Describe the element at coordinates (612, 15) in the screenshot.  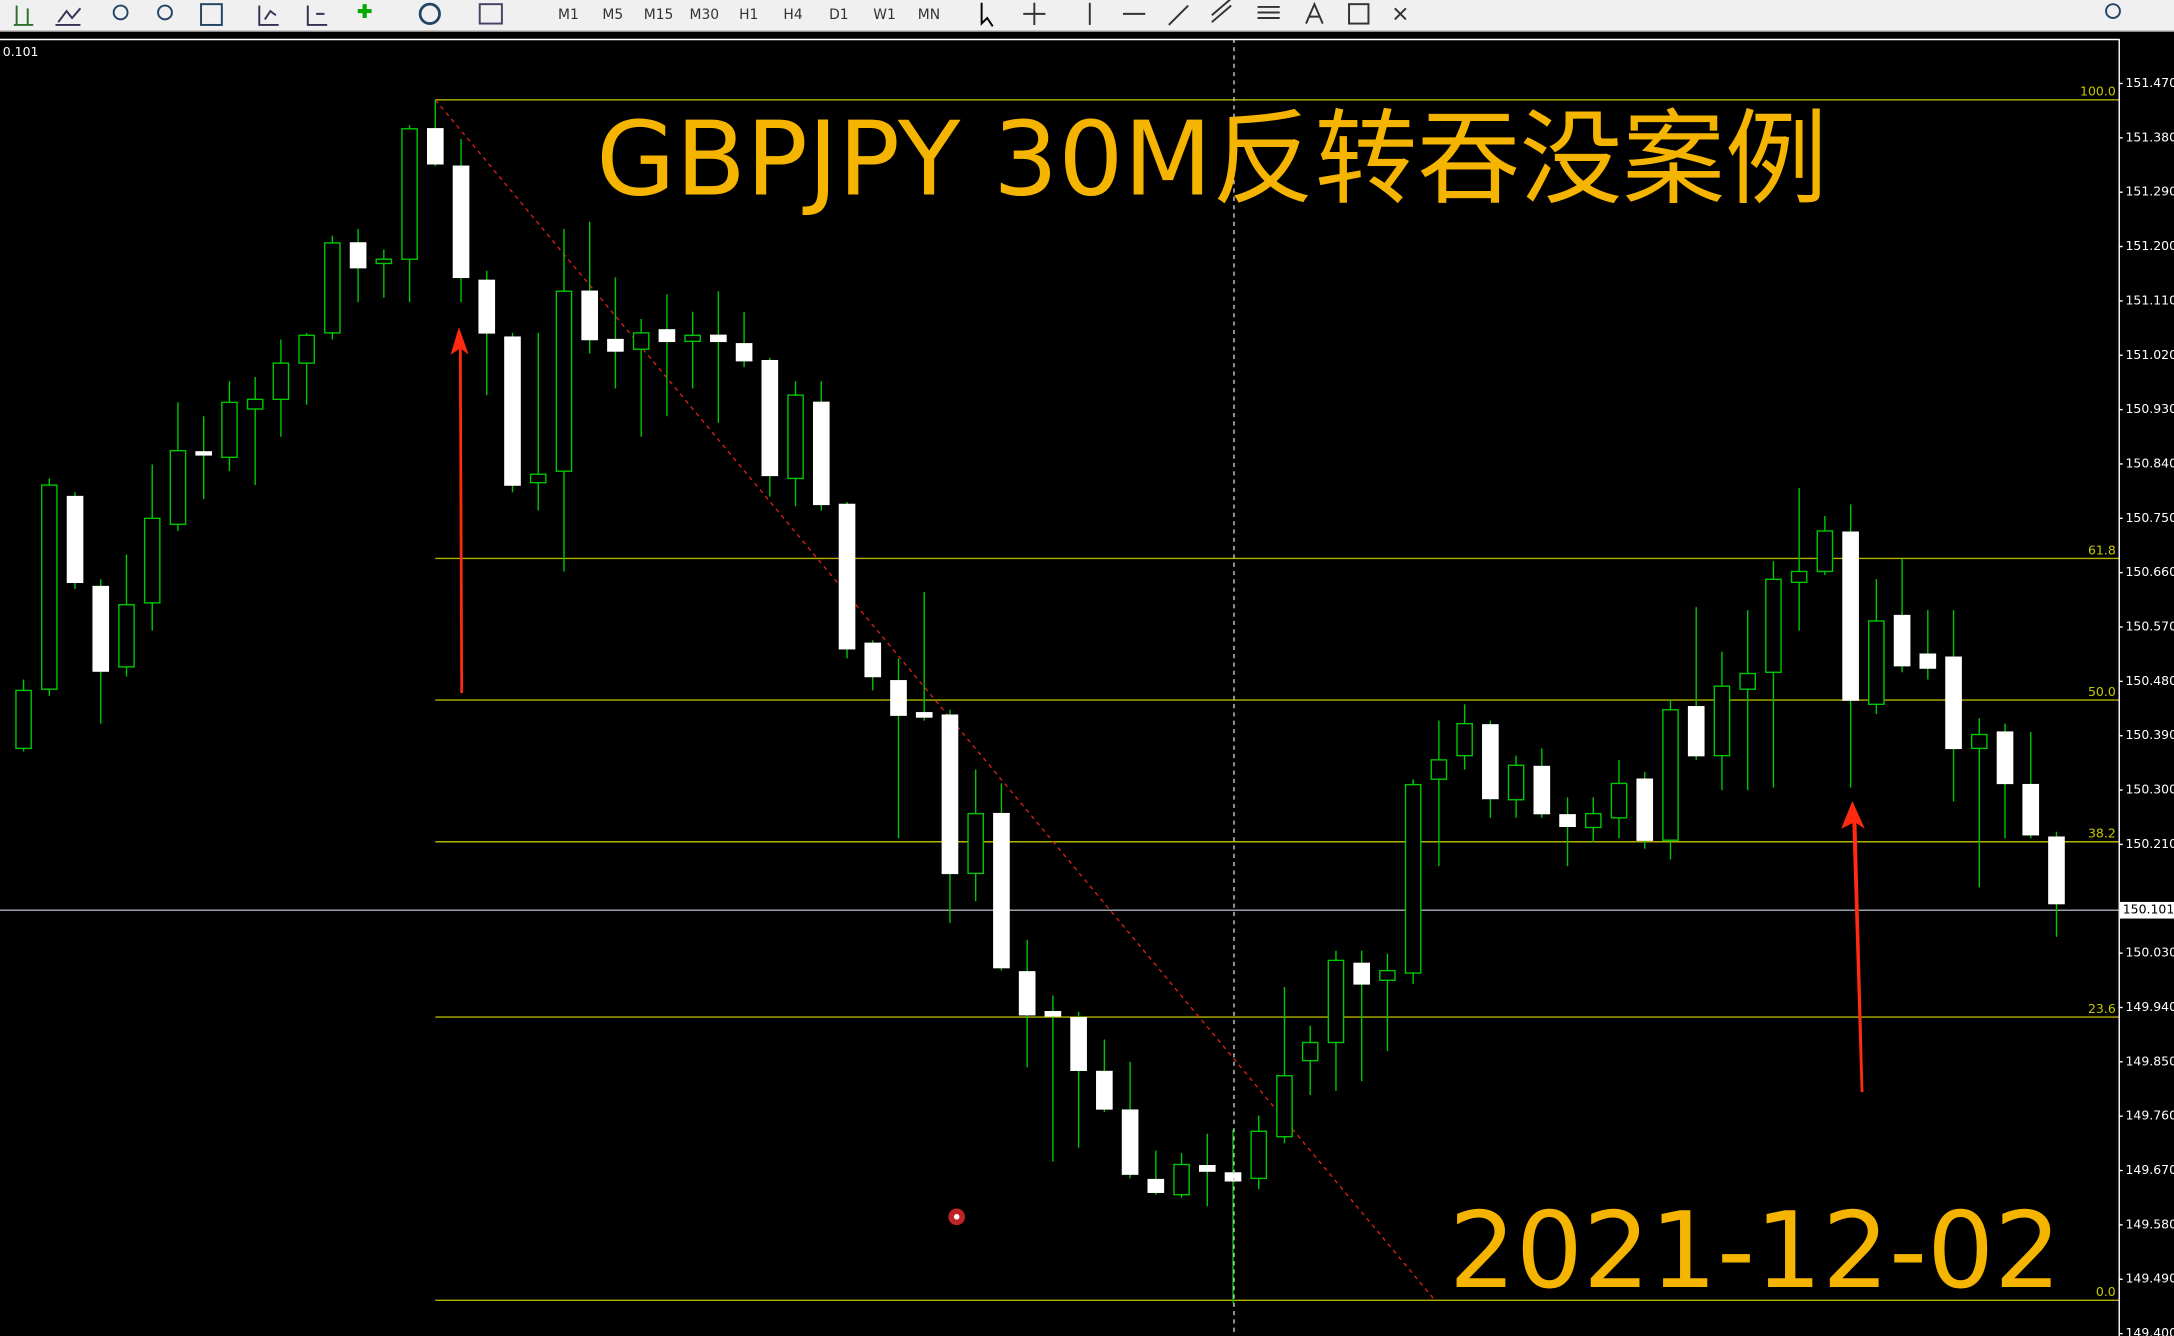
I see `period-button: M5` at that location.